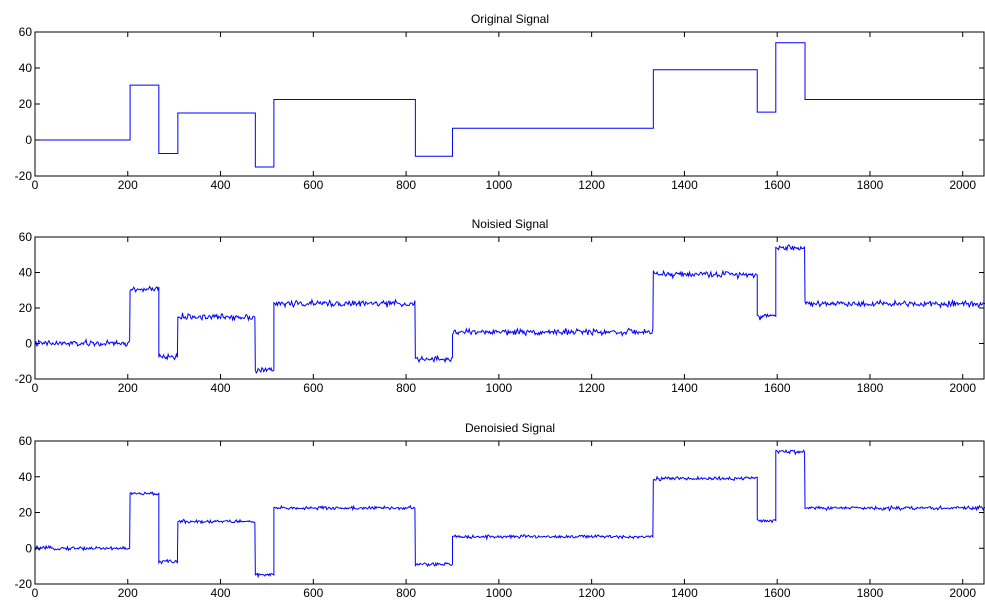 This screenshot has width=985, height=605. Describe the element at coordinates (510, 224) in the screenshot. I see `subplot-title: Noisied Signal` at that location.